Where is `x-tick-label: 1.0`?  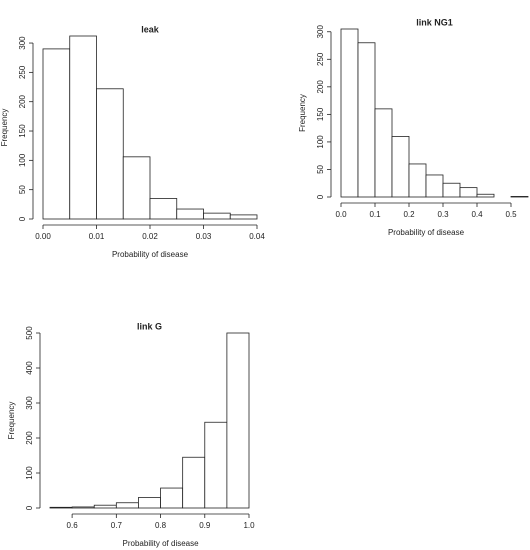
x-tick-label: 1.0 is located at coordinates (249, 525).